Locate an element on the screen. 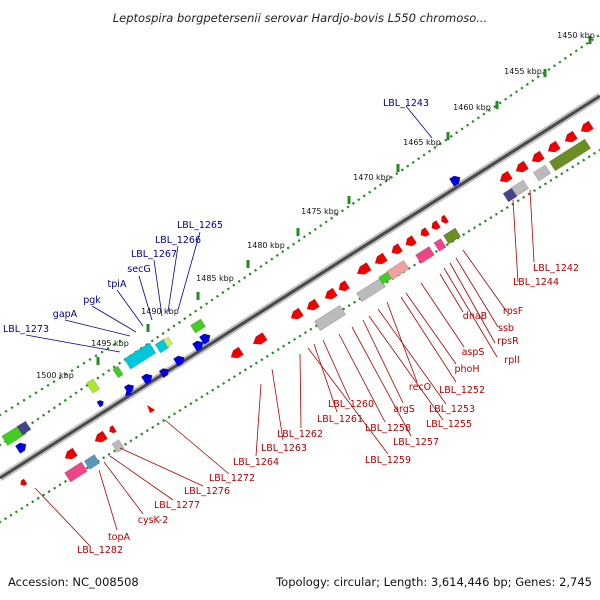 This screenshot has width=600, height=600. outer-dotted-track is located at coordinates (61, 378).